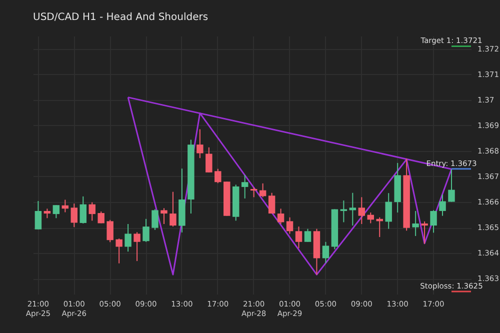 Image resolution: width=500 pixels, height=333 pixels. Describe the element at coordinates (120, 17) in the screenshot. I see `chart-title: USD/CAD H1 - Head And Shoulders` at that location.